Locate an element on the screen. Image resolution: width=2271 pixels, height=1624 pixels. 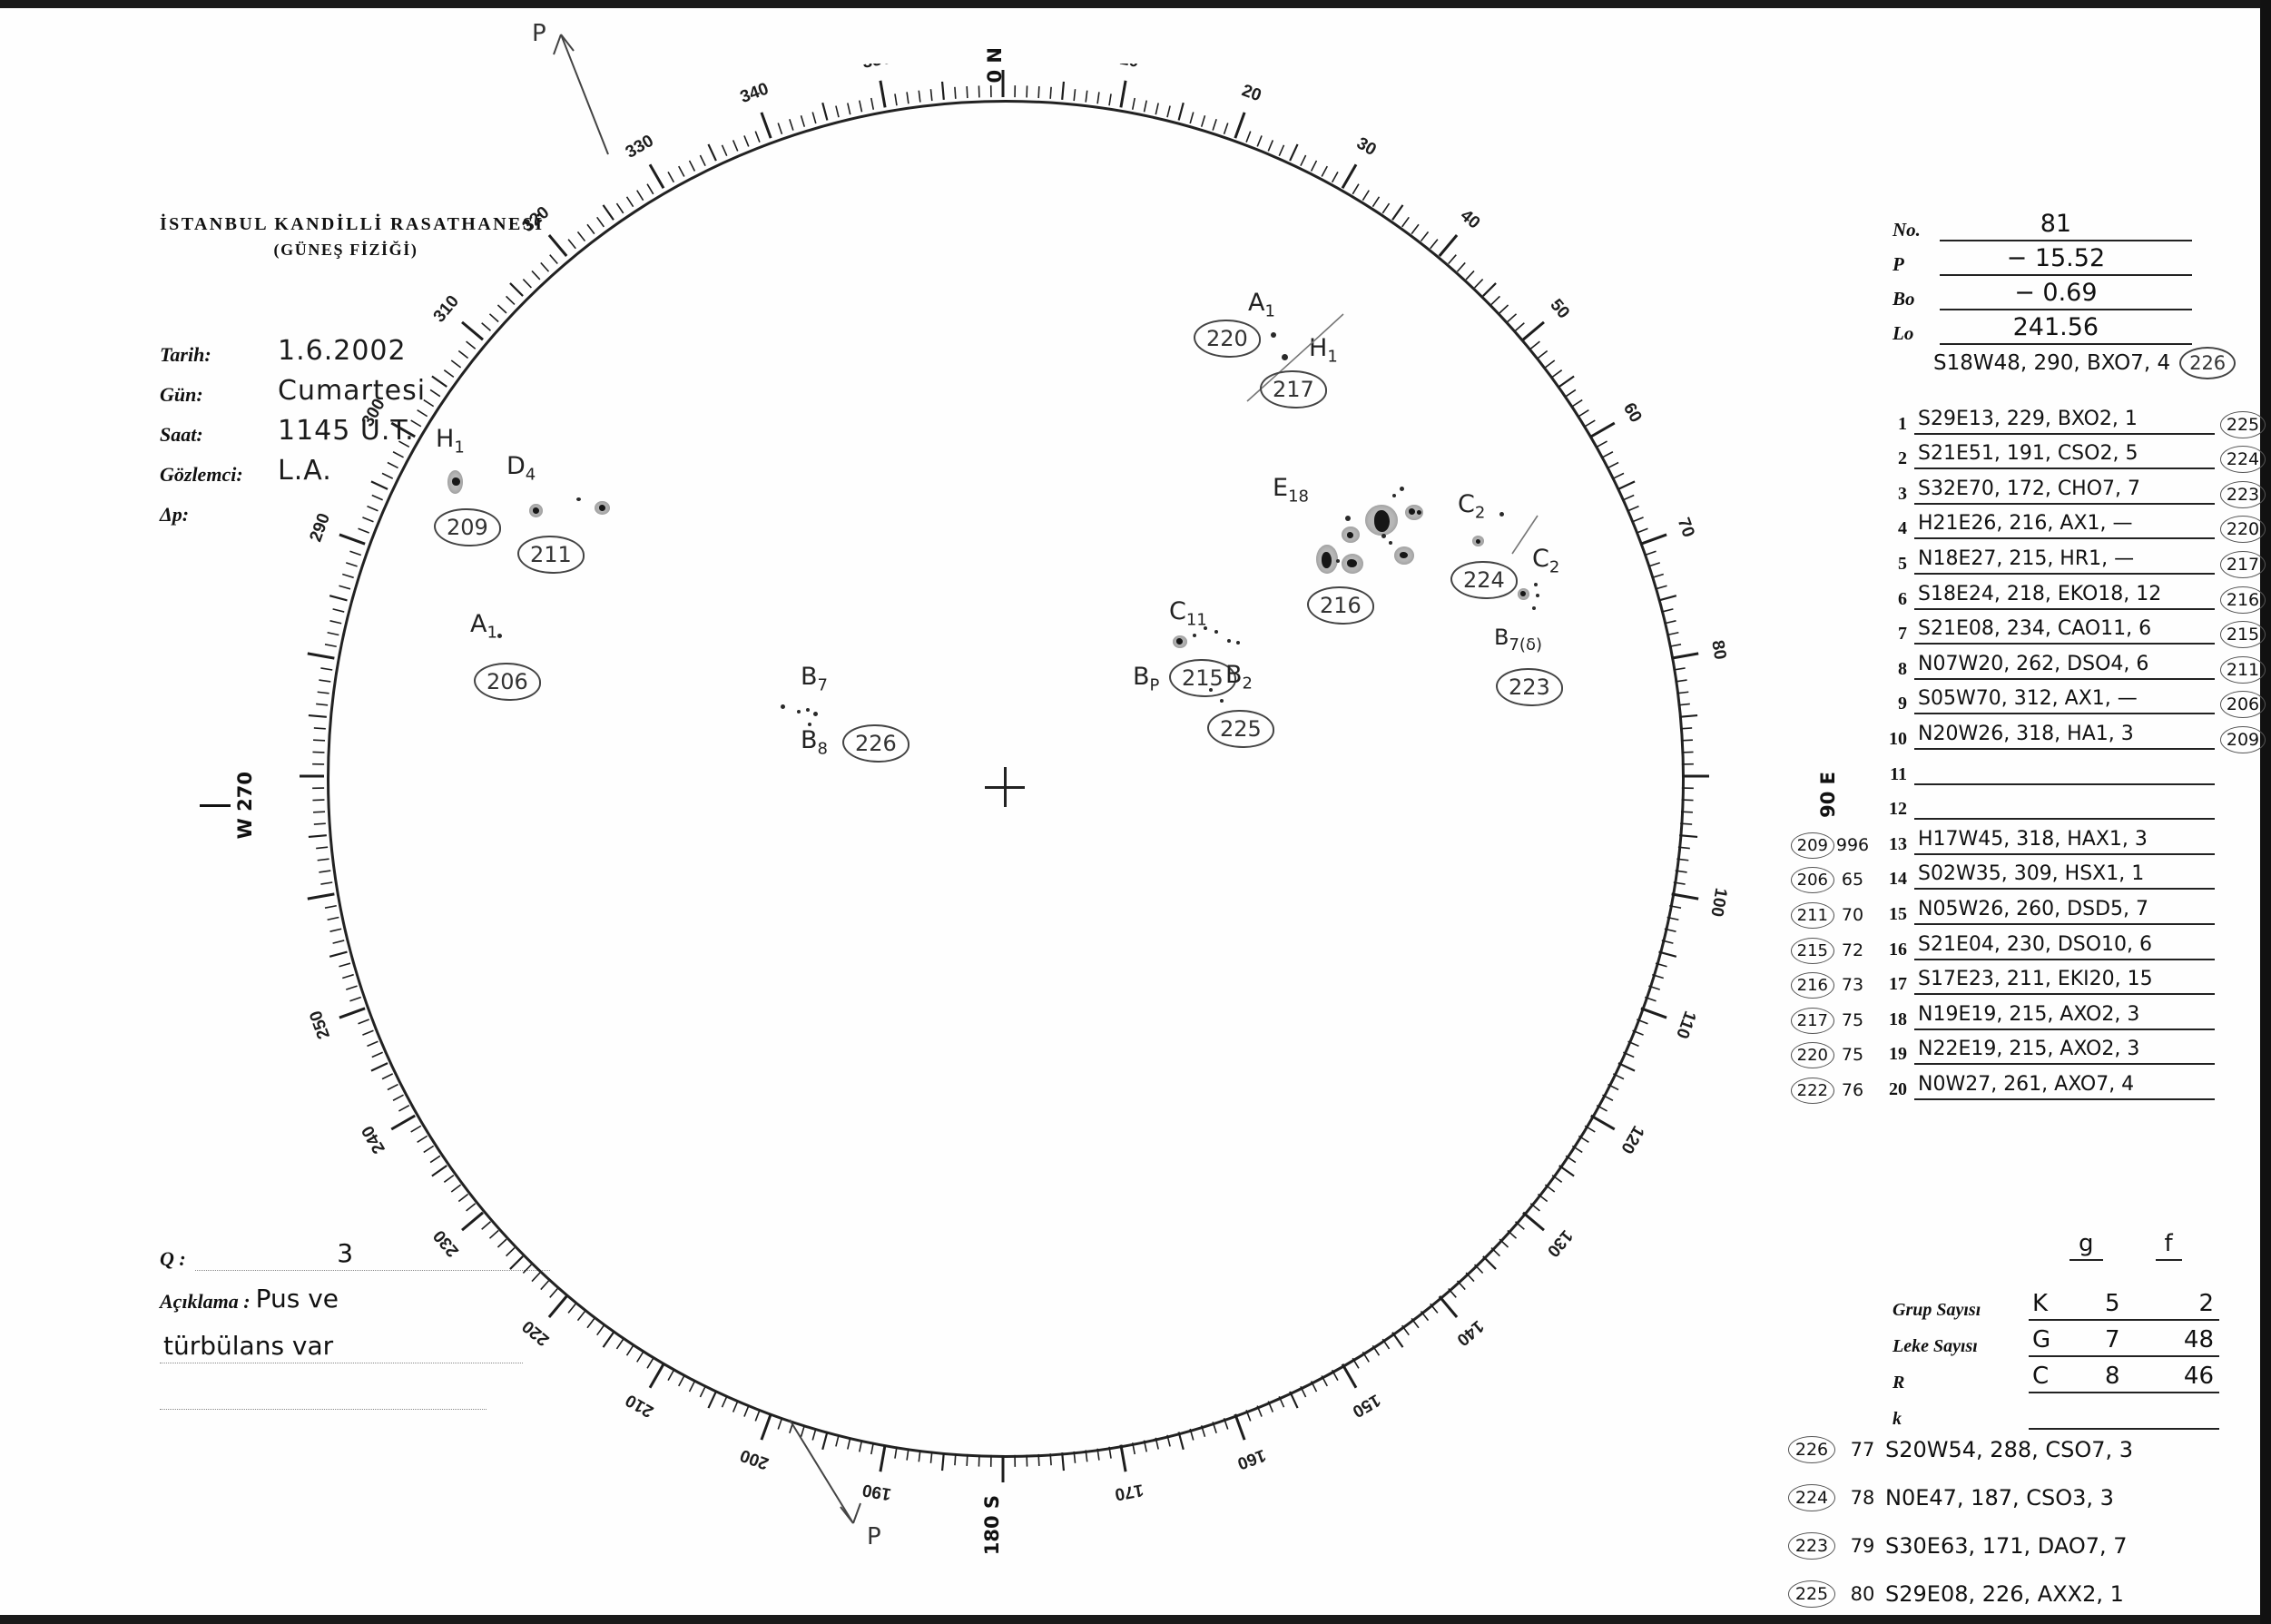
note-label: Açıklama : is located at coordinates (205, 1301).